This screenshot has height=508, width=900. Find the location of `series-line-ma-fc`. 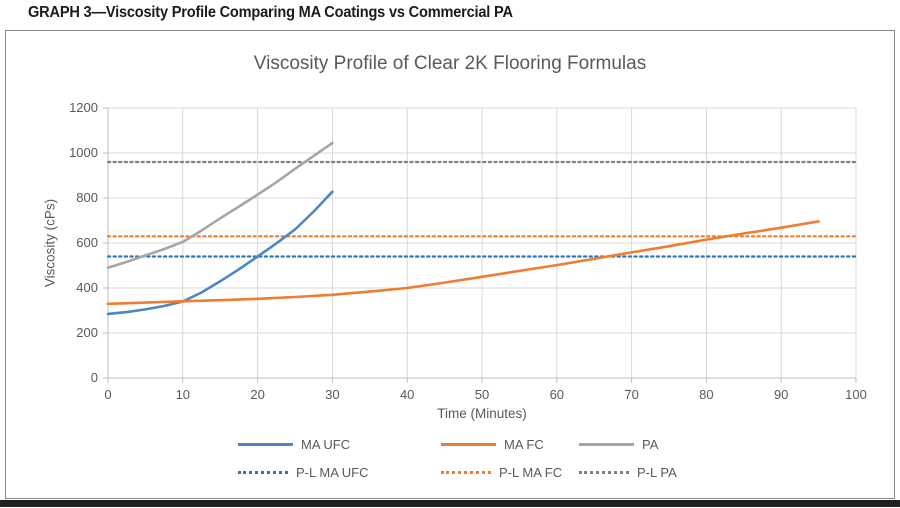

series-line-ma-fc is located at coordinates (463, 263).